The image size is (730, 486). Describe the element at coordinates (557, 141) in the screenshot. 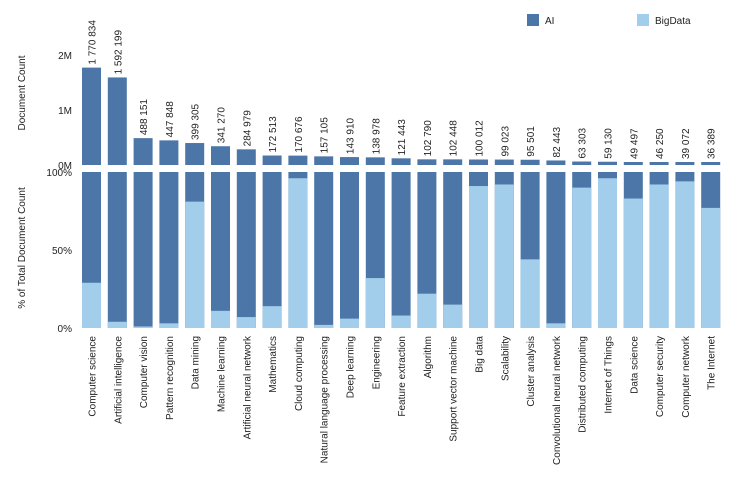

I see `value-label: 82 443` at that location.